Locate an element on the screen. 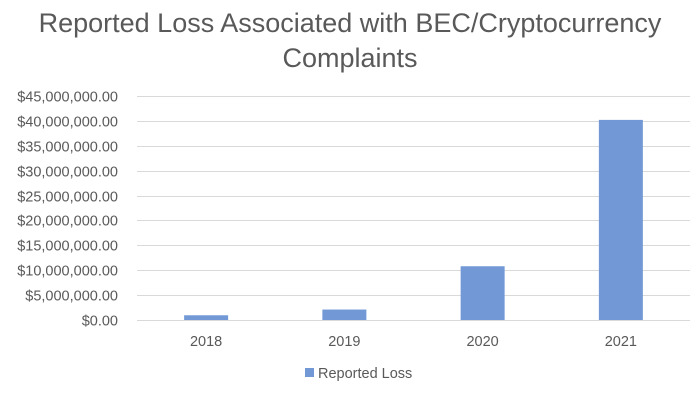 Image resolution: width=700 pixels, height=402 pixels. x-tick-label: 2021 is located at coordinates (621, 342).